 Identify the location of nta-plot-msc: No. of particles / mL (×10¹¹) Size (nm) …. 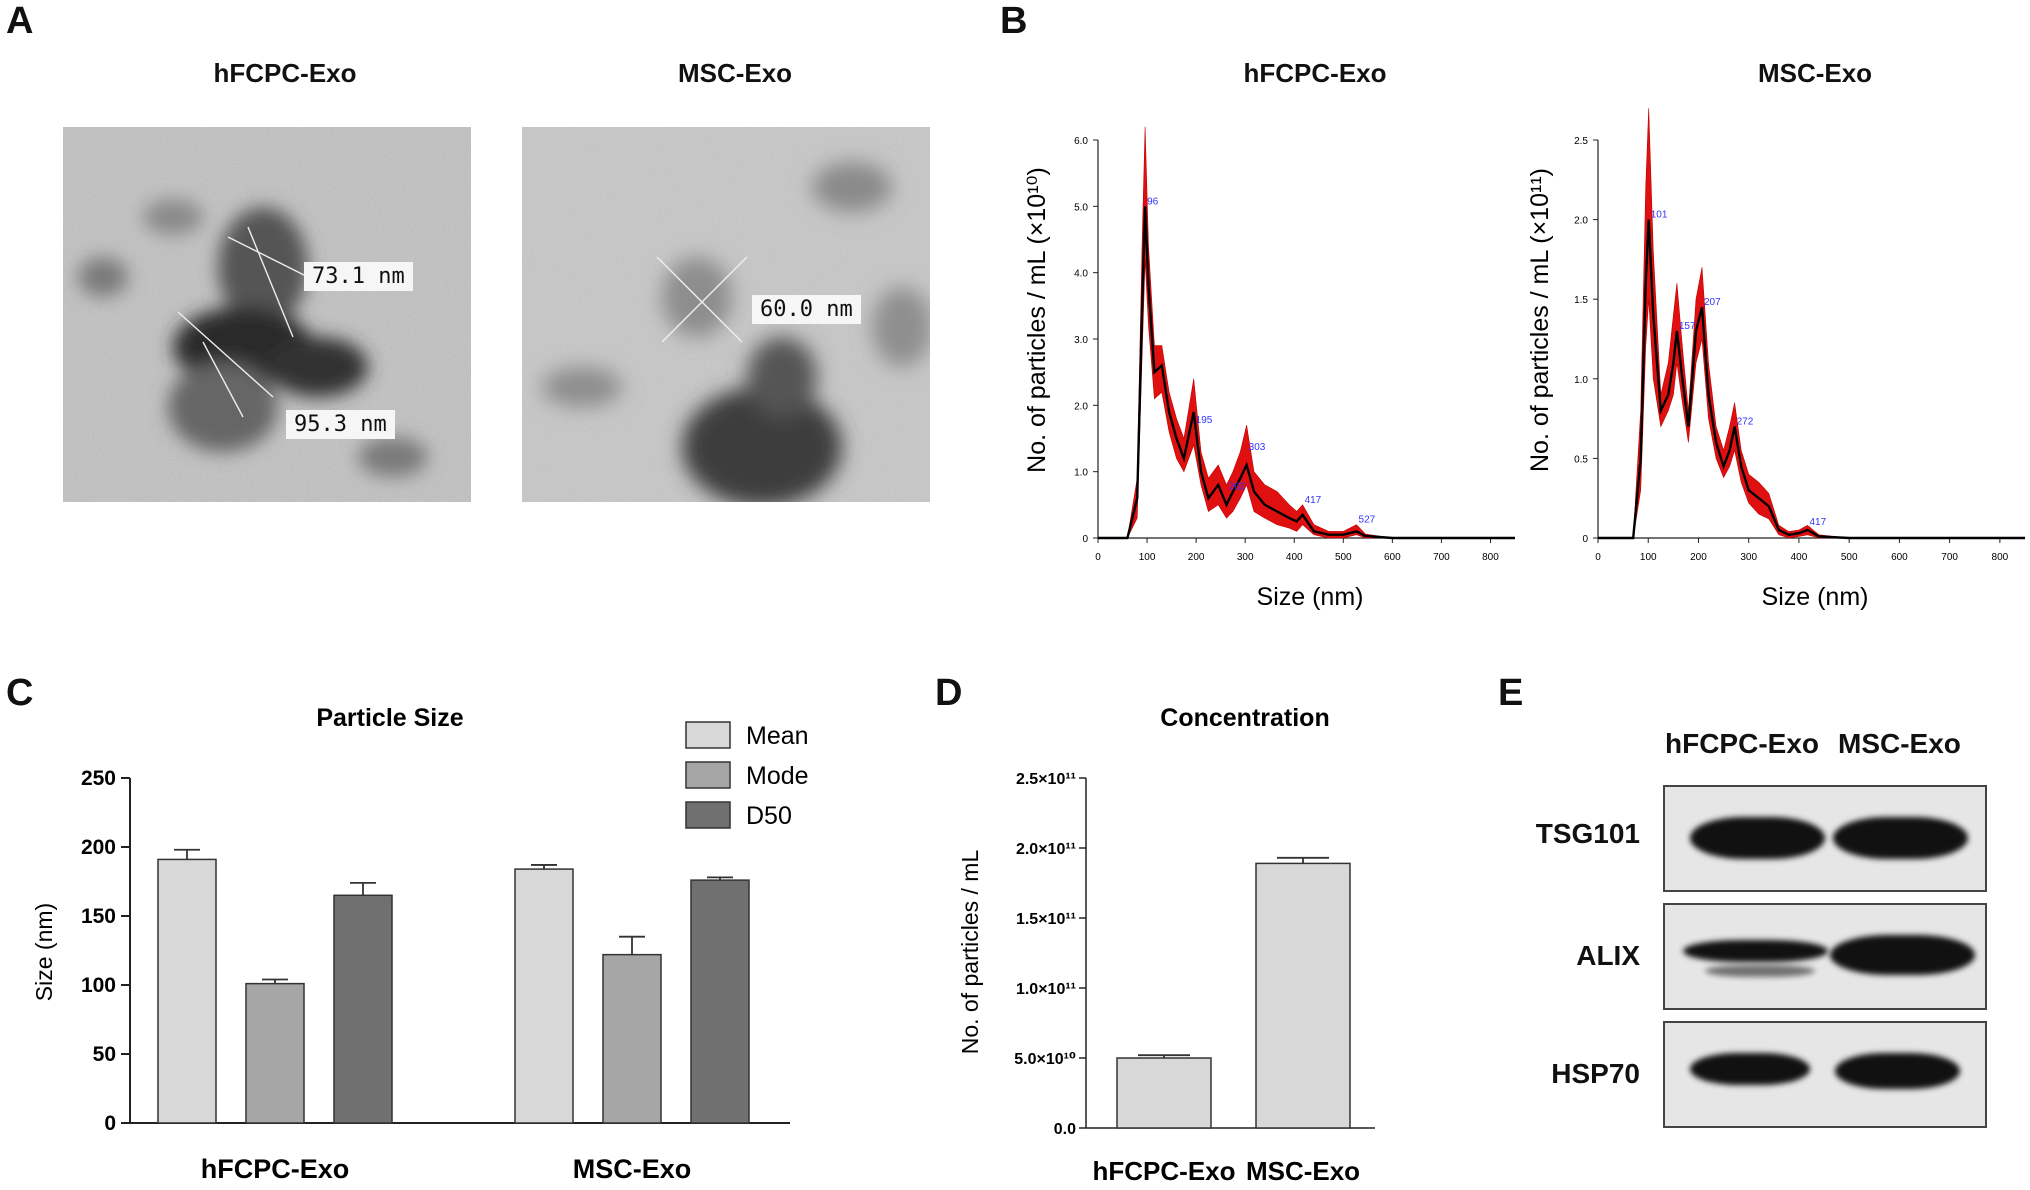
(1775, 359).